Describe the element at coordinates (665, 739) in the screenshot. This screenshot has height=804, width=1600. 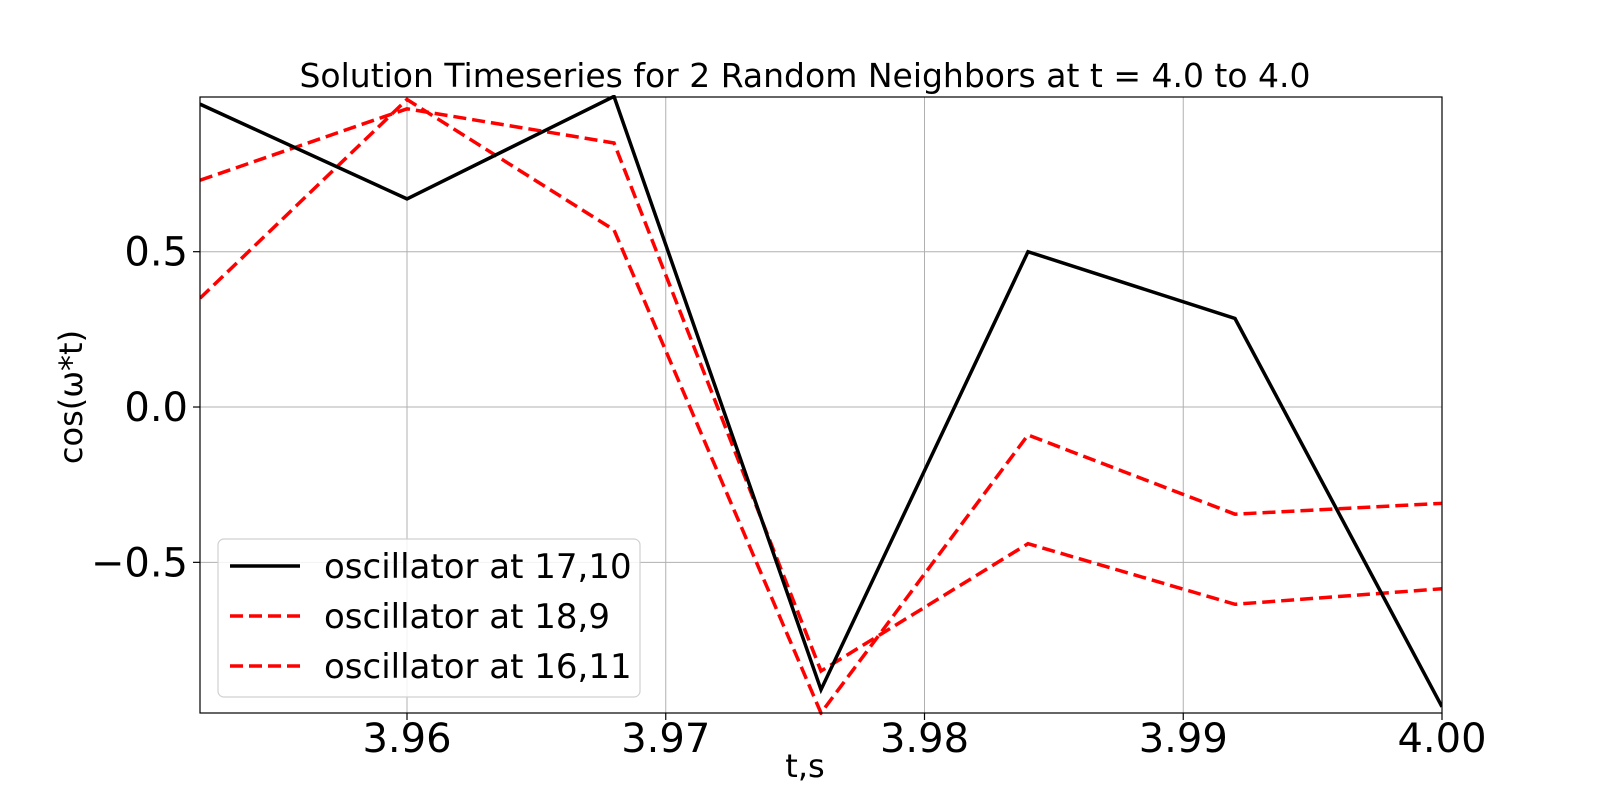
I see `x-tick-label: 3.97` at that location.